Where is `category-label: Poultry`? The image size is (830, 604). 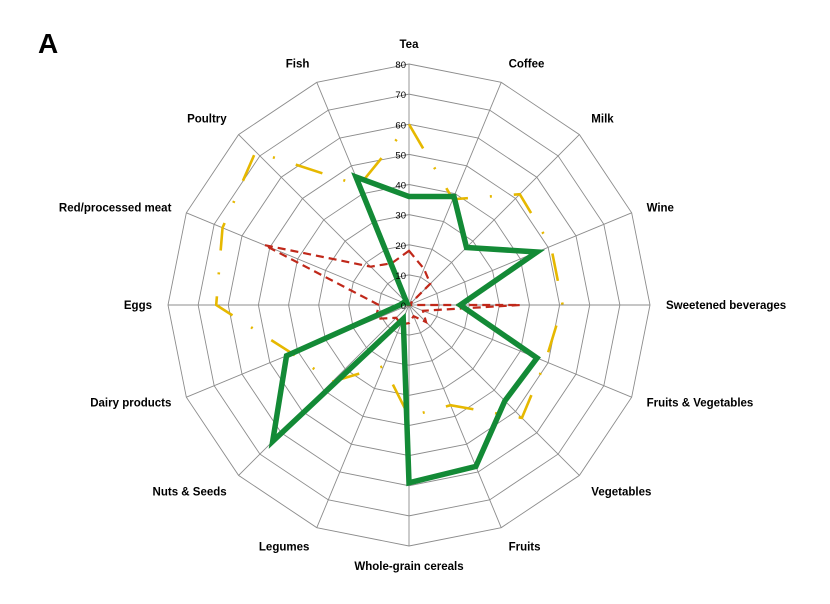 category-label: Poultry is located at coordinates (207, 120).